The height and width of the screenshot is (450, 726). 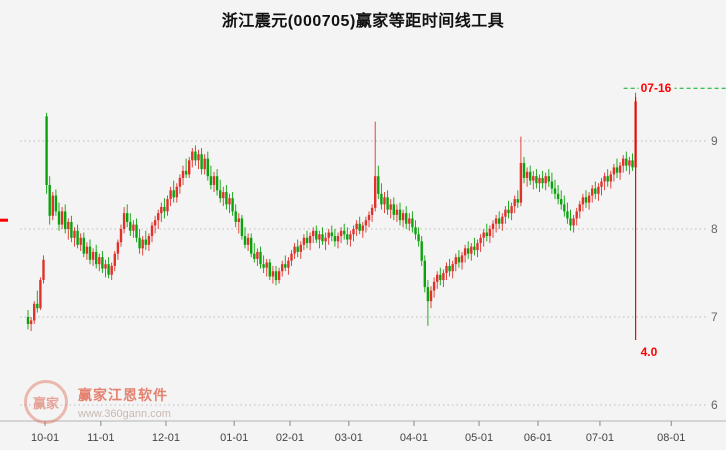 What do you see at coordinates (600, 438) in the screenshot?
I see `x-axis-label: 07-01` at bounding box center [600, 438].